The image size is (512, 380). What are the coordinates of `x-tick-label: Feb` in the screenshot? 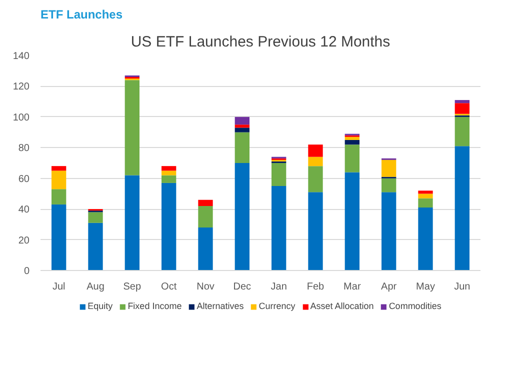 It's located at (315, 287).